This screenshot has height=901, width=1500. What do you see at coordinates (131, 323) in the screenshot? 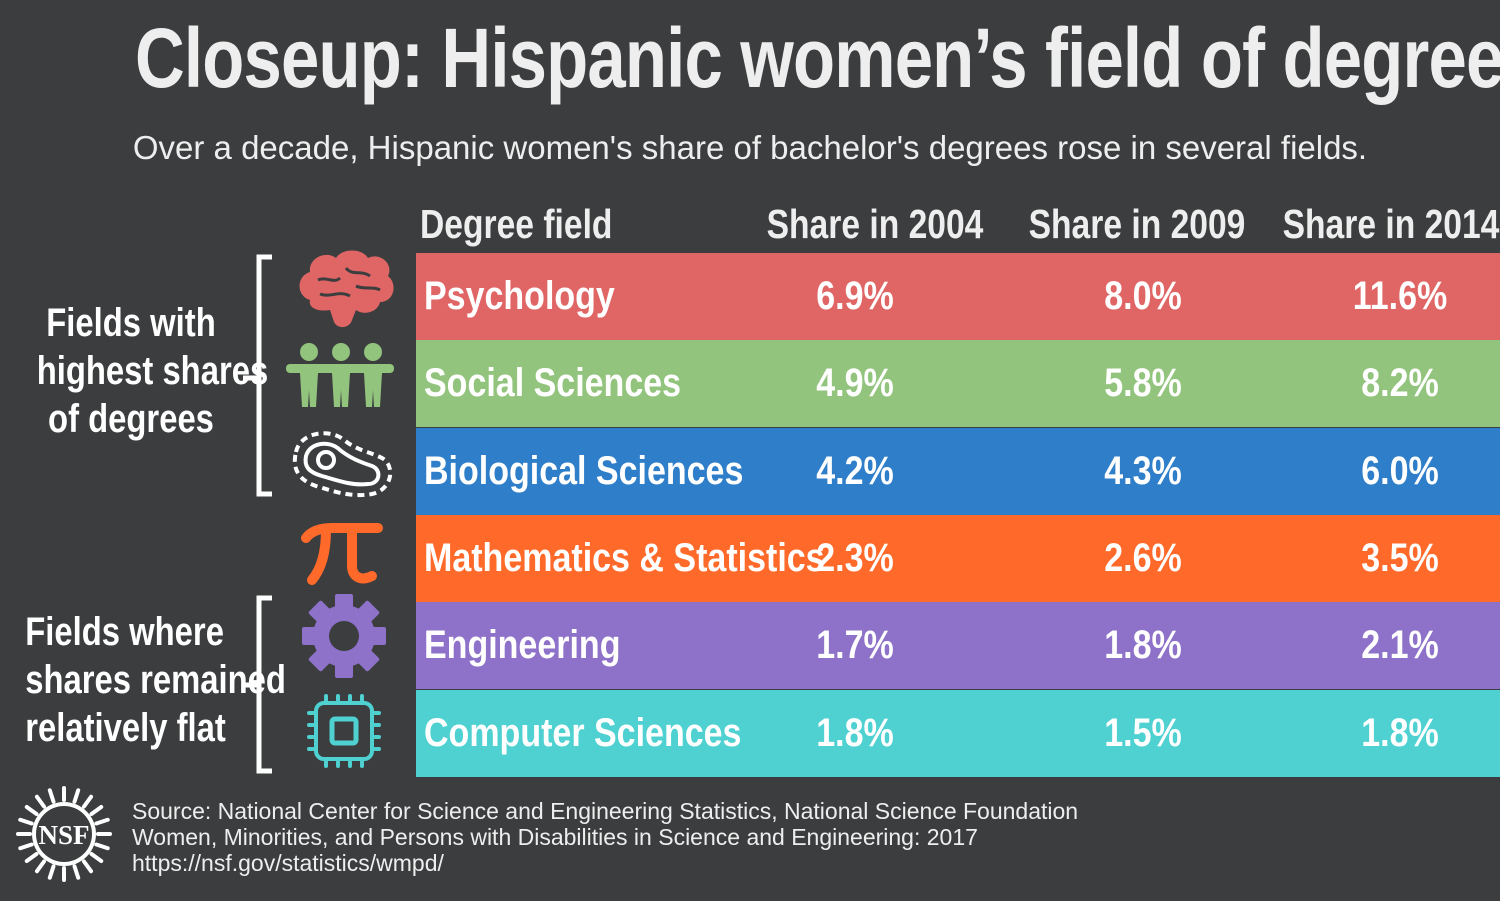
I see `group-label-line: Fields with` at bounding box center [131, 323].